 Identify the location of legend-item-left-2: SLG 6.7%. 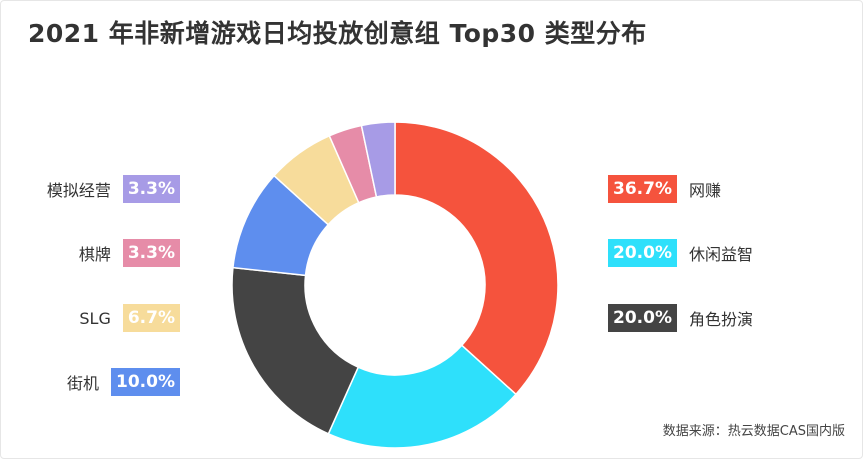
(129, 318).